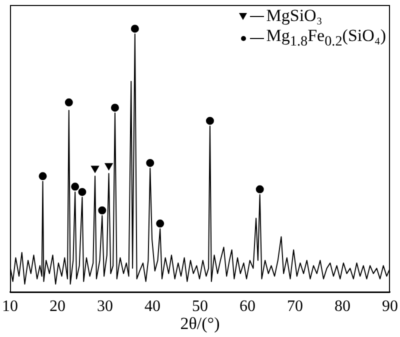 This screenshot has height=337, width=400. I want to click on x-tick-label: 90, so click(390, 306).